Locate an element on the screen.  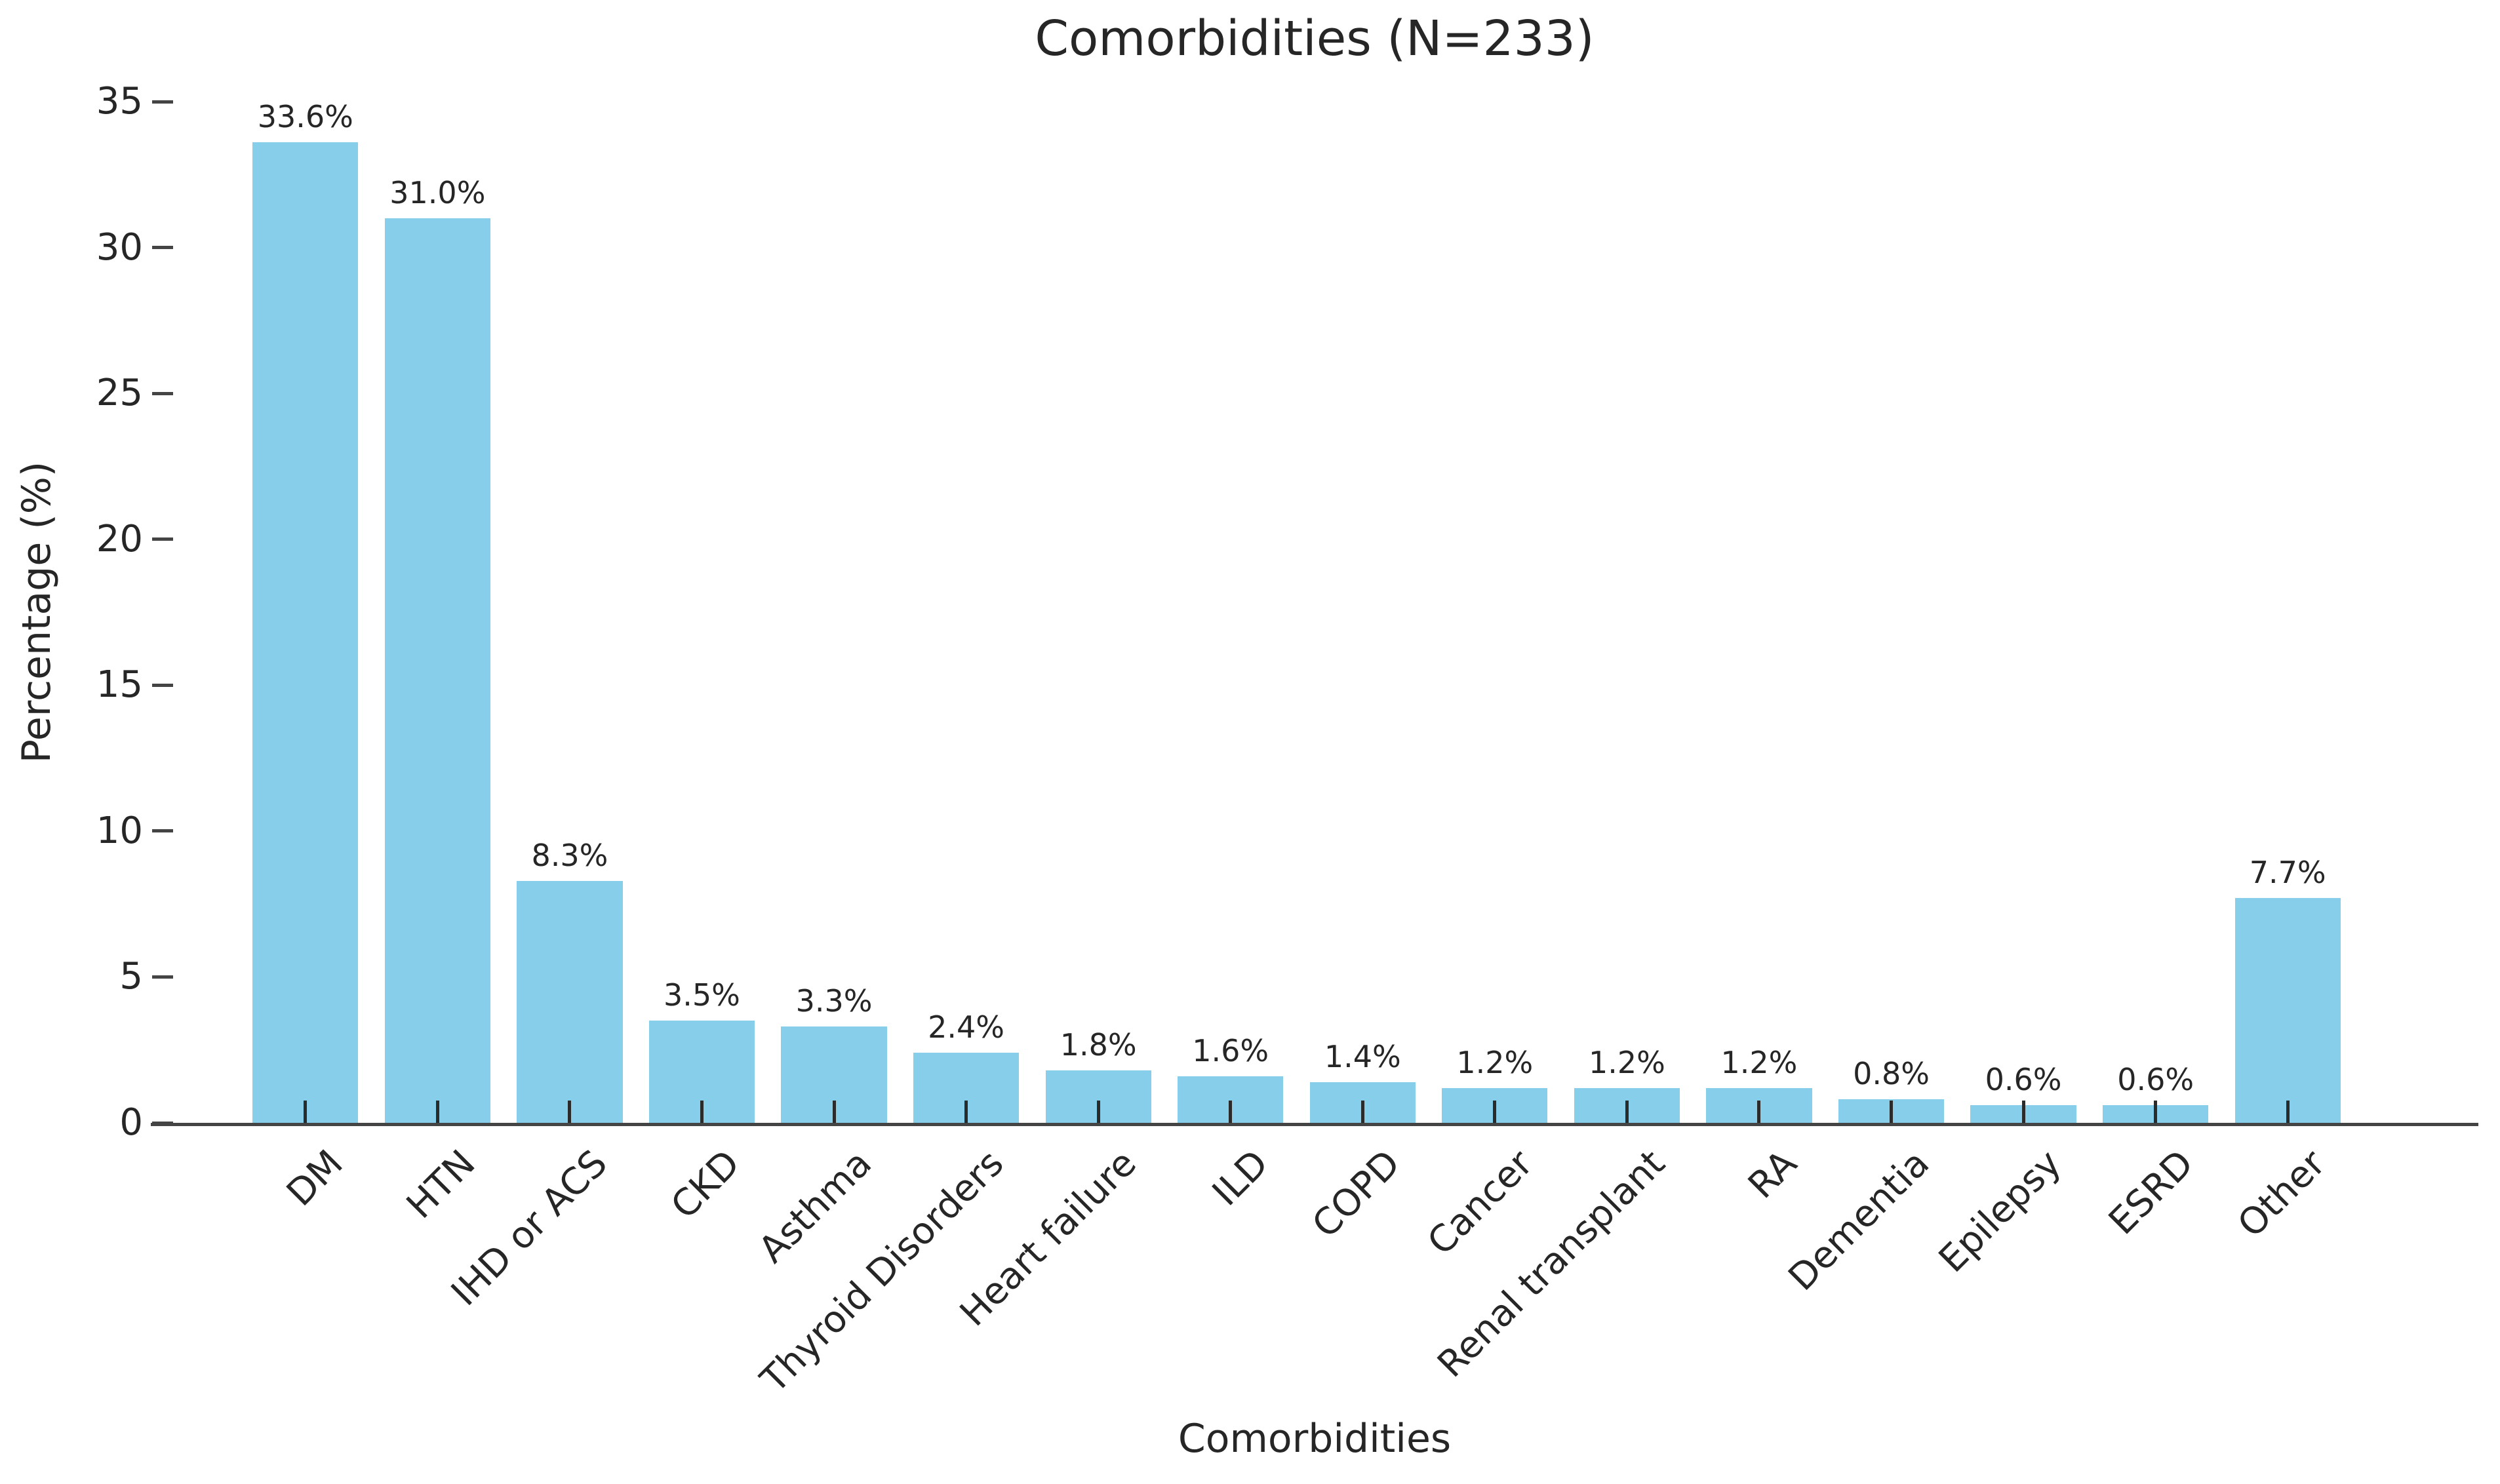
y-tick-label: 20 is located at coordinates (119, 538).